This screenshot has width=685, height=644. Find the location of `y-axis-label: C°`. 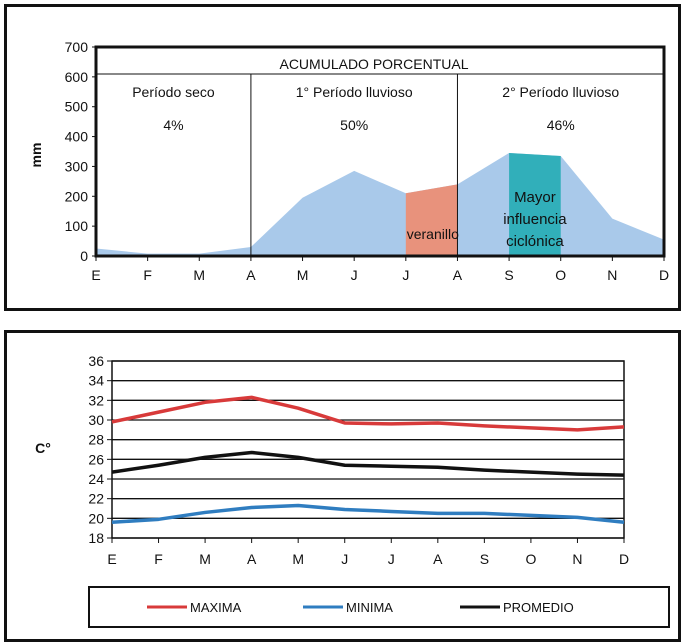

y-axis-label: C° is located at coordinates (43, 448).